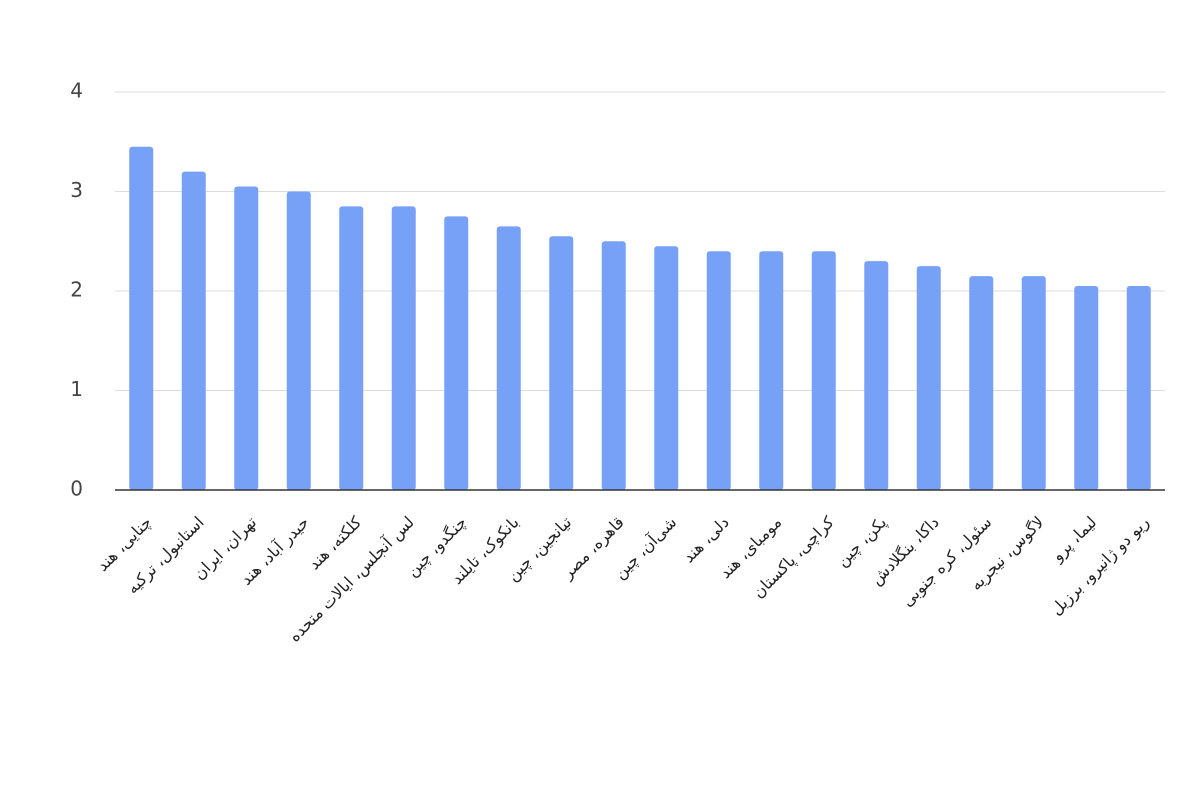  What do you see at coordinates (76, 91) in the screenshot?
I see `y-tick-label: 4` at bounding box center [76, 91].